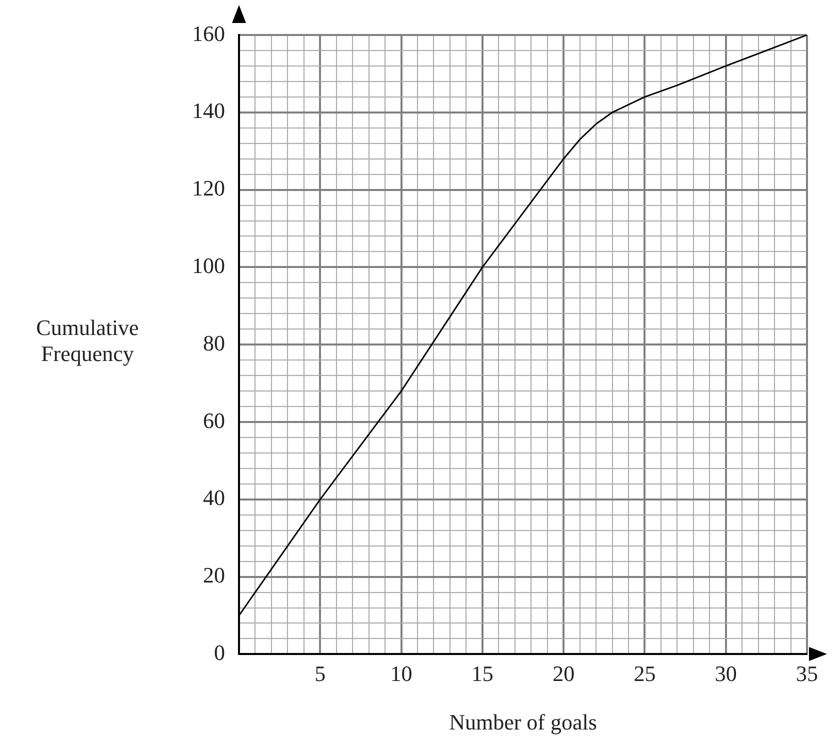  Describe the element at coordinates (563, 673) in the screenshot. I see `x-tick-label: 20` at that location.